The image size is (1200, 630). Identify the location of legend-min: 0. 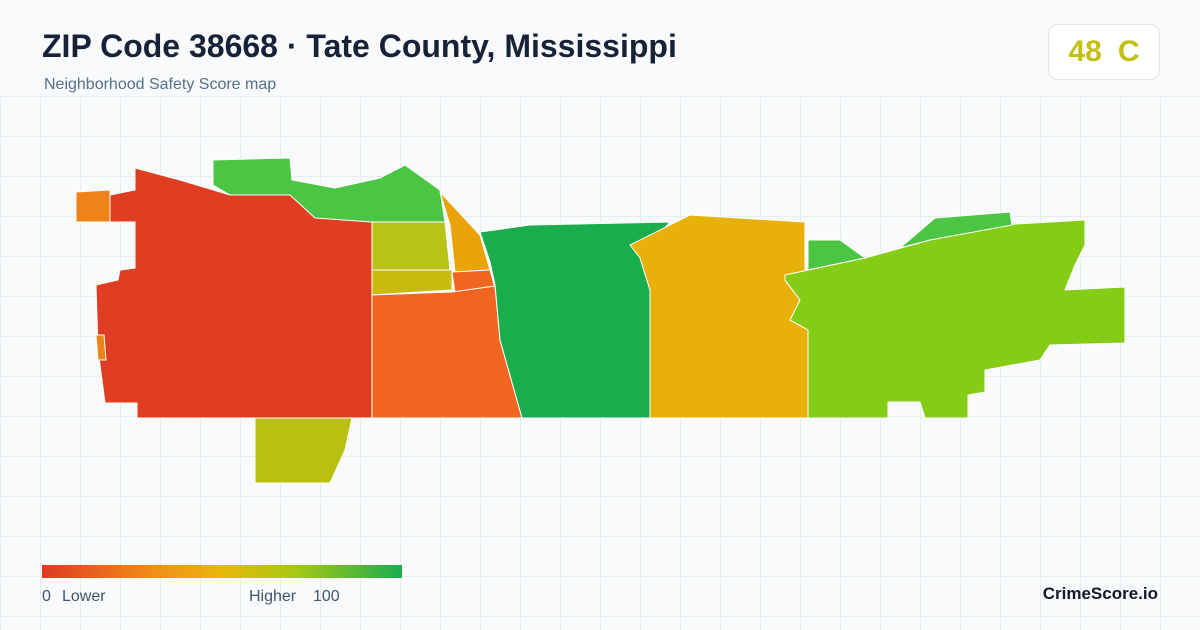
(46, 596).